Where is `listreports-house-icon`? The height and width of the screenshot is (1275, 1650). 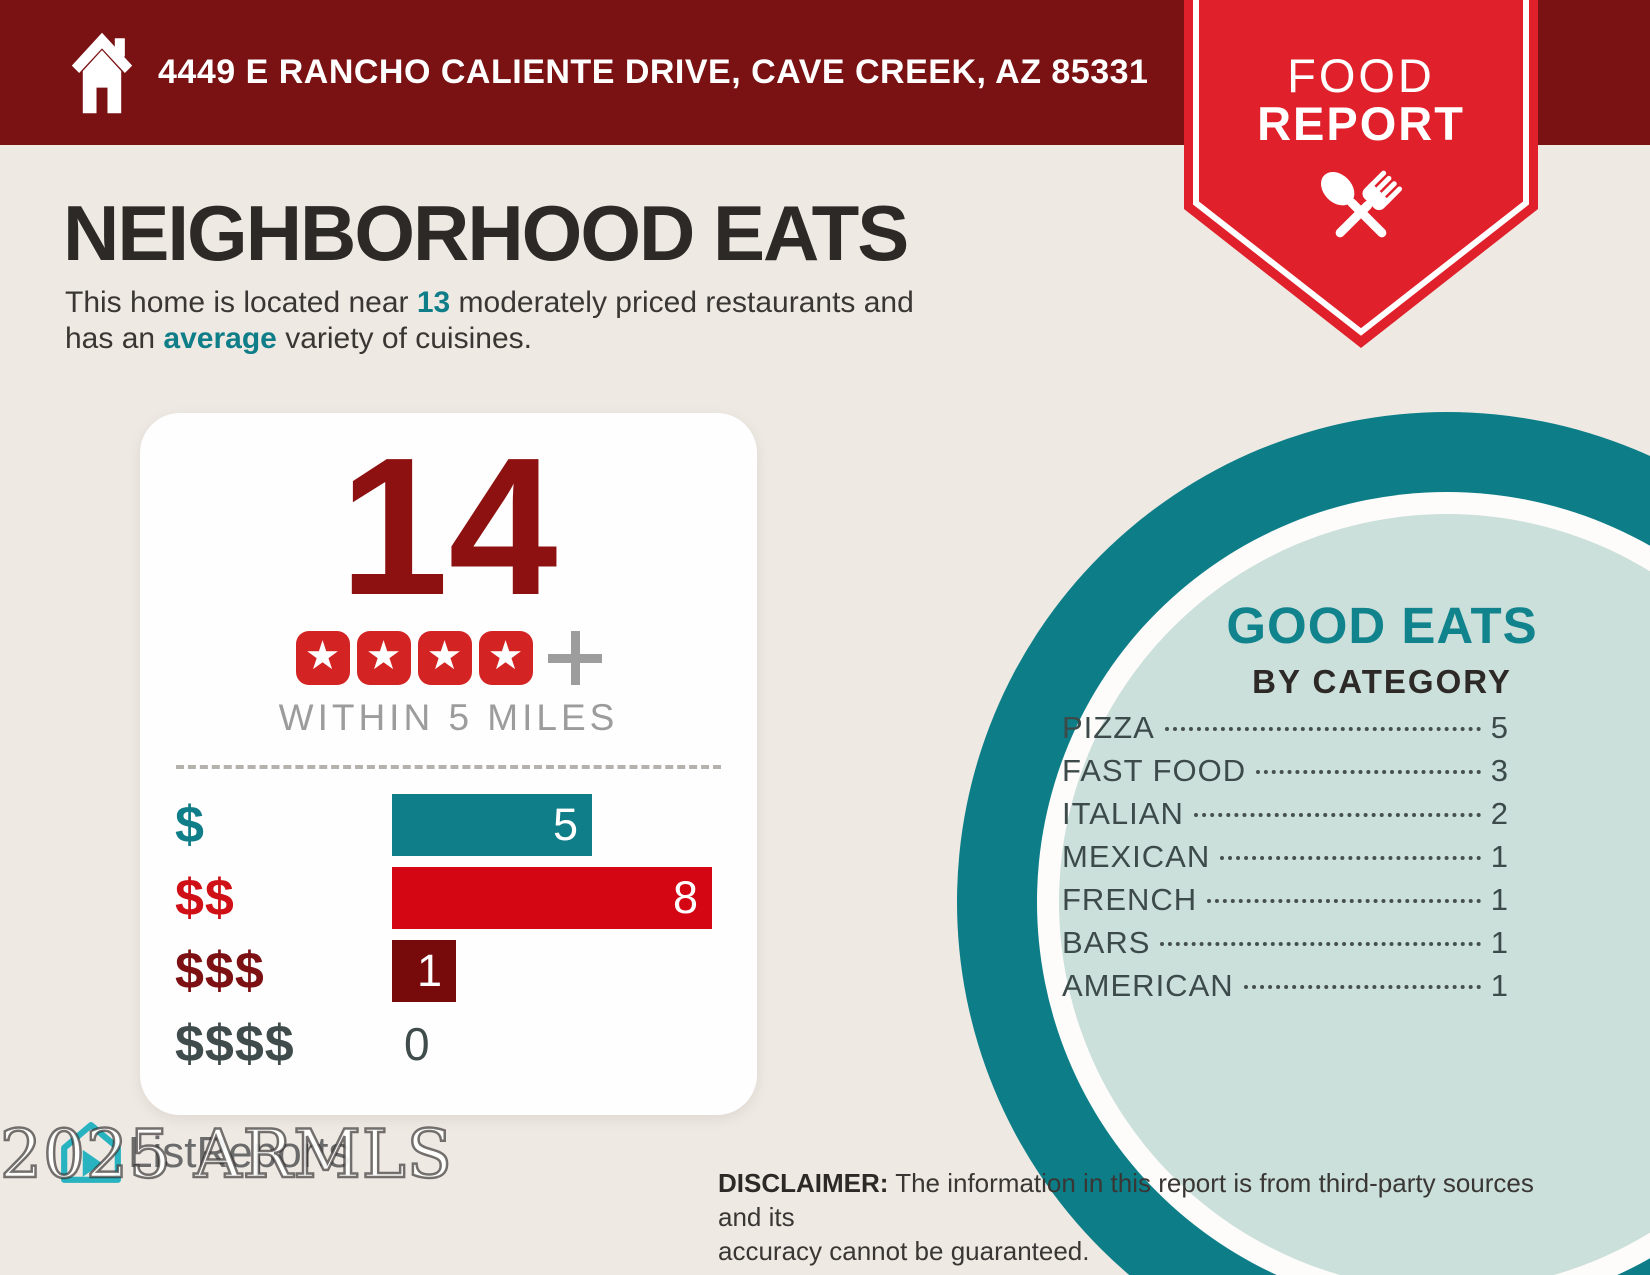
listreports-house-icon is located at coordinates (91, 1152).